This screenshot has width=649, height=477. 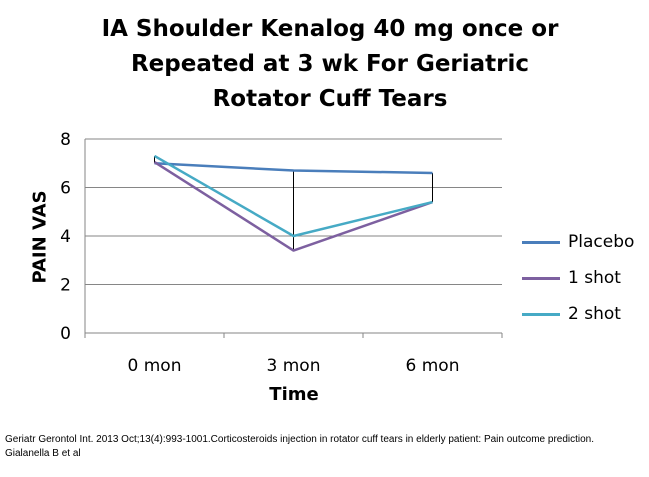 I want to click on y-axis-label: PAIN VAS, so click(x=40, y=237).